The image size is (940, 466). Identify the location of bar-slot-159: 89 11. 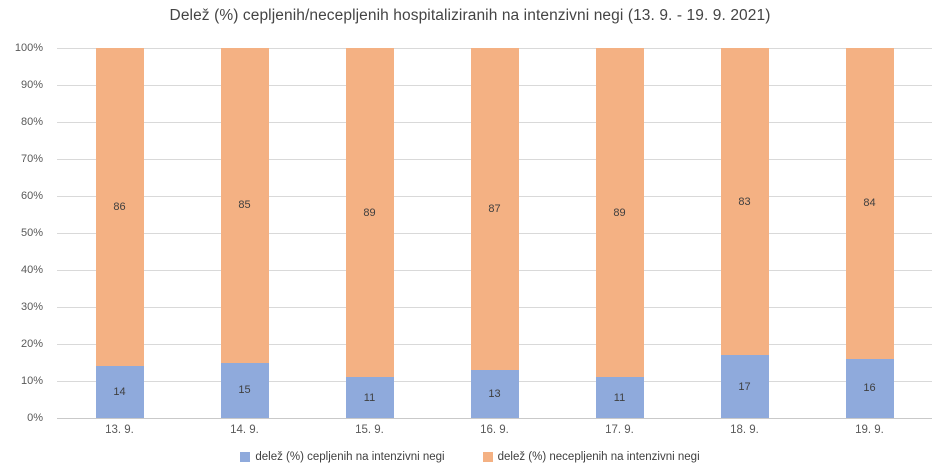
(369, 233).